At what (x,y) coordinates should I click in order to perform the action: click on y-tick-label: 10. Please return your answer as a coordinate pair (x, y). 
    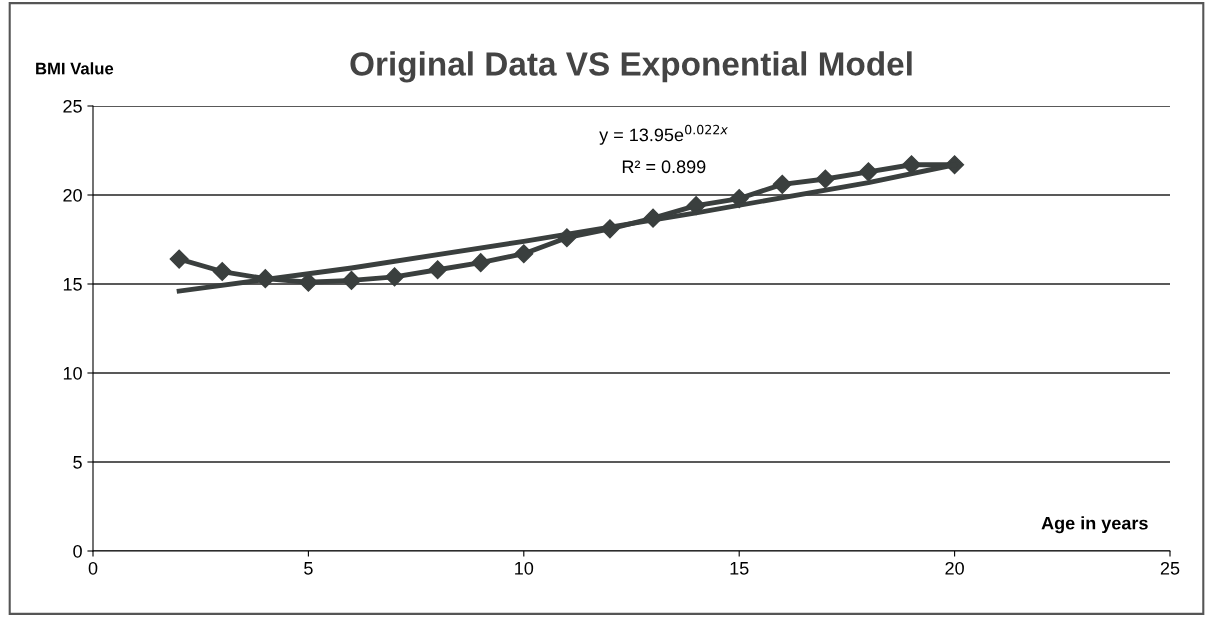
    Looking at the image, I should click on (72, 373).